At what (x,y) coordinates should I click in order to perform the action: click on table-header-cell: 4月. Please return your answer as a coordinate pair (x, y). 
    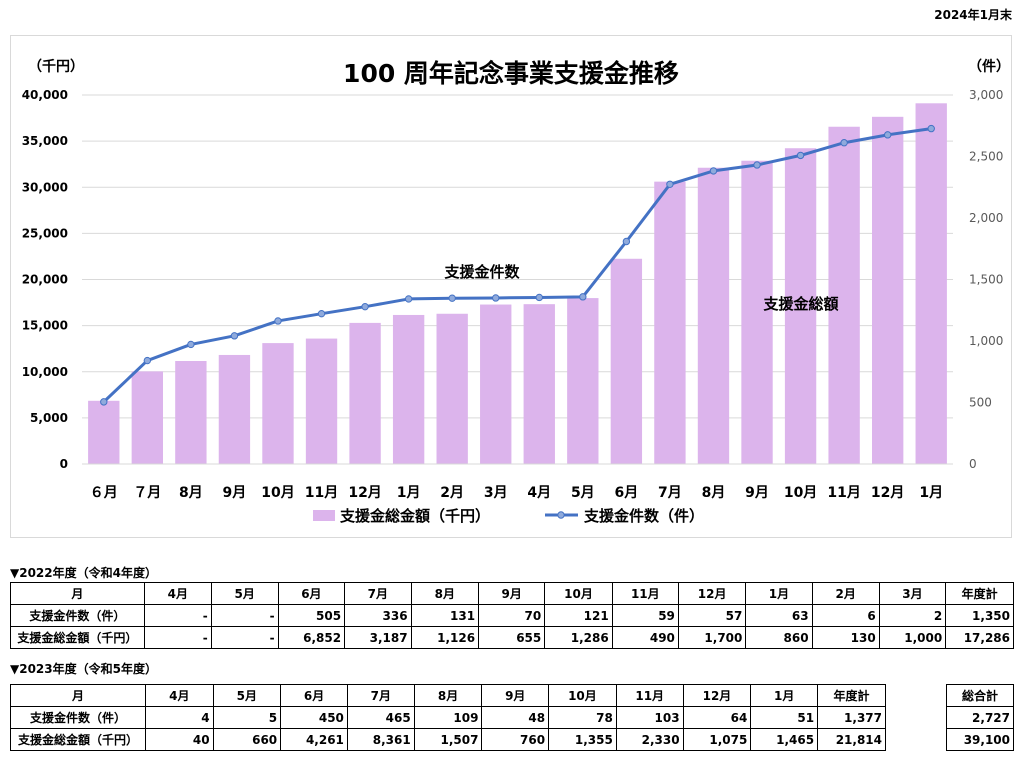
    Looking at the image, I should click on (177, 593).